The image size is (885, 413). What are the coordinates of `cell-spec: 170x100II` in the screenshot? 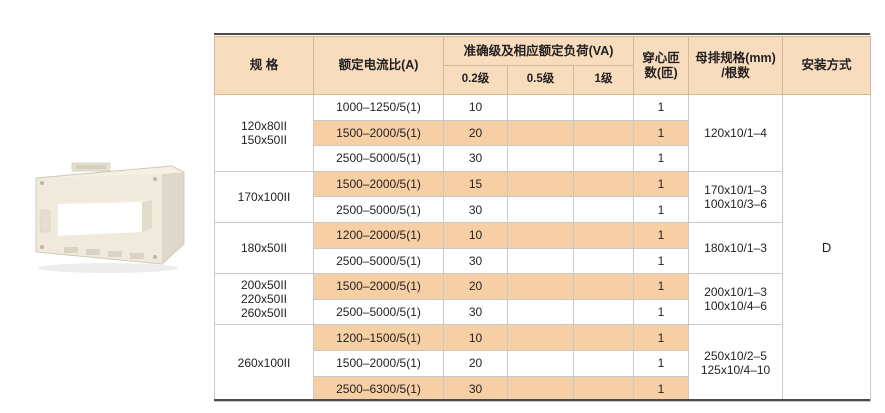 It's located at (264, 196).